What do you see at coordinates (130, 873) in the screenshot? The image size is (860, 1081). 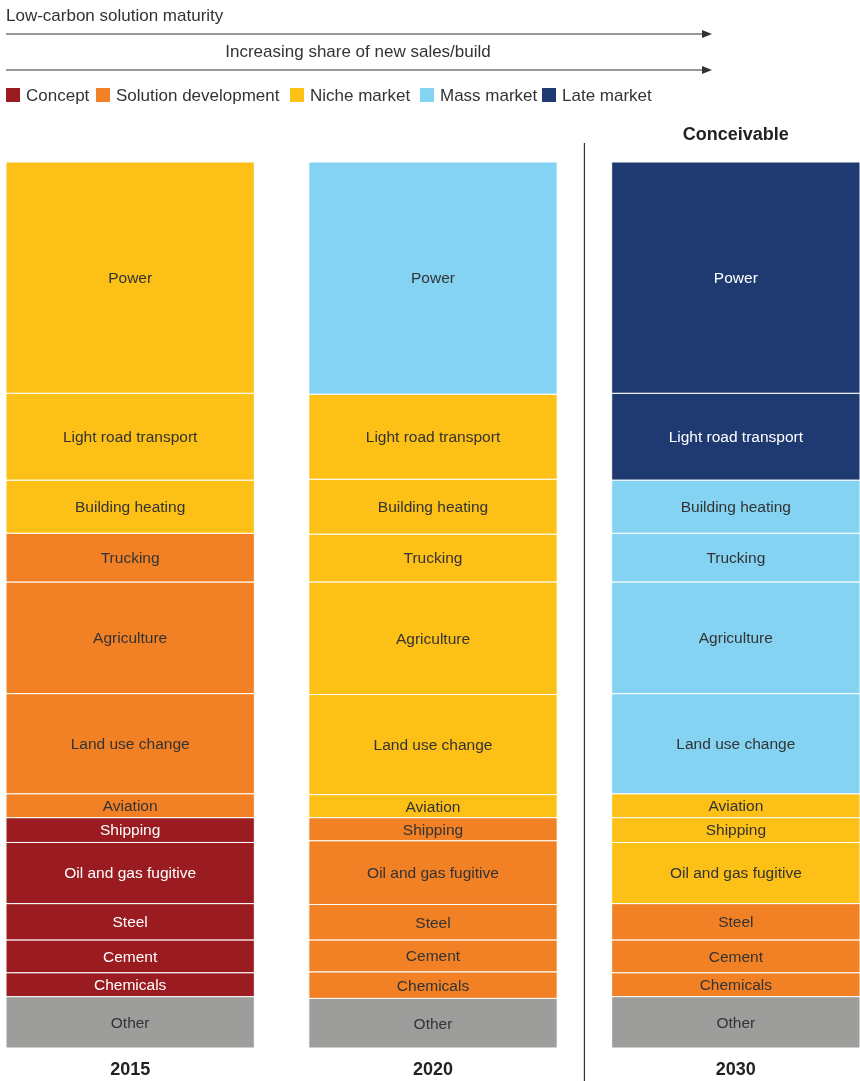 I see `series-label: Oil and gas fugitive` at bounding box center [130, 873].